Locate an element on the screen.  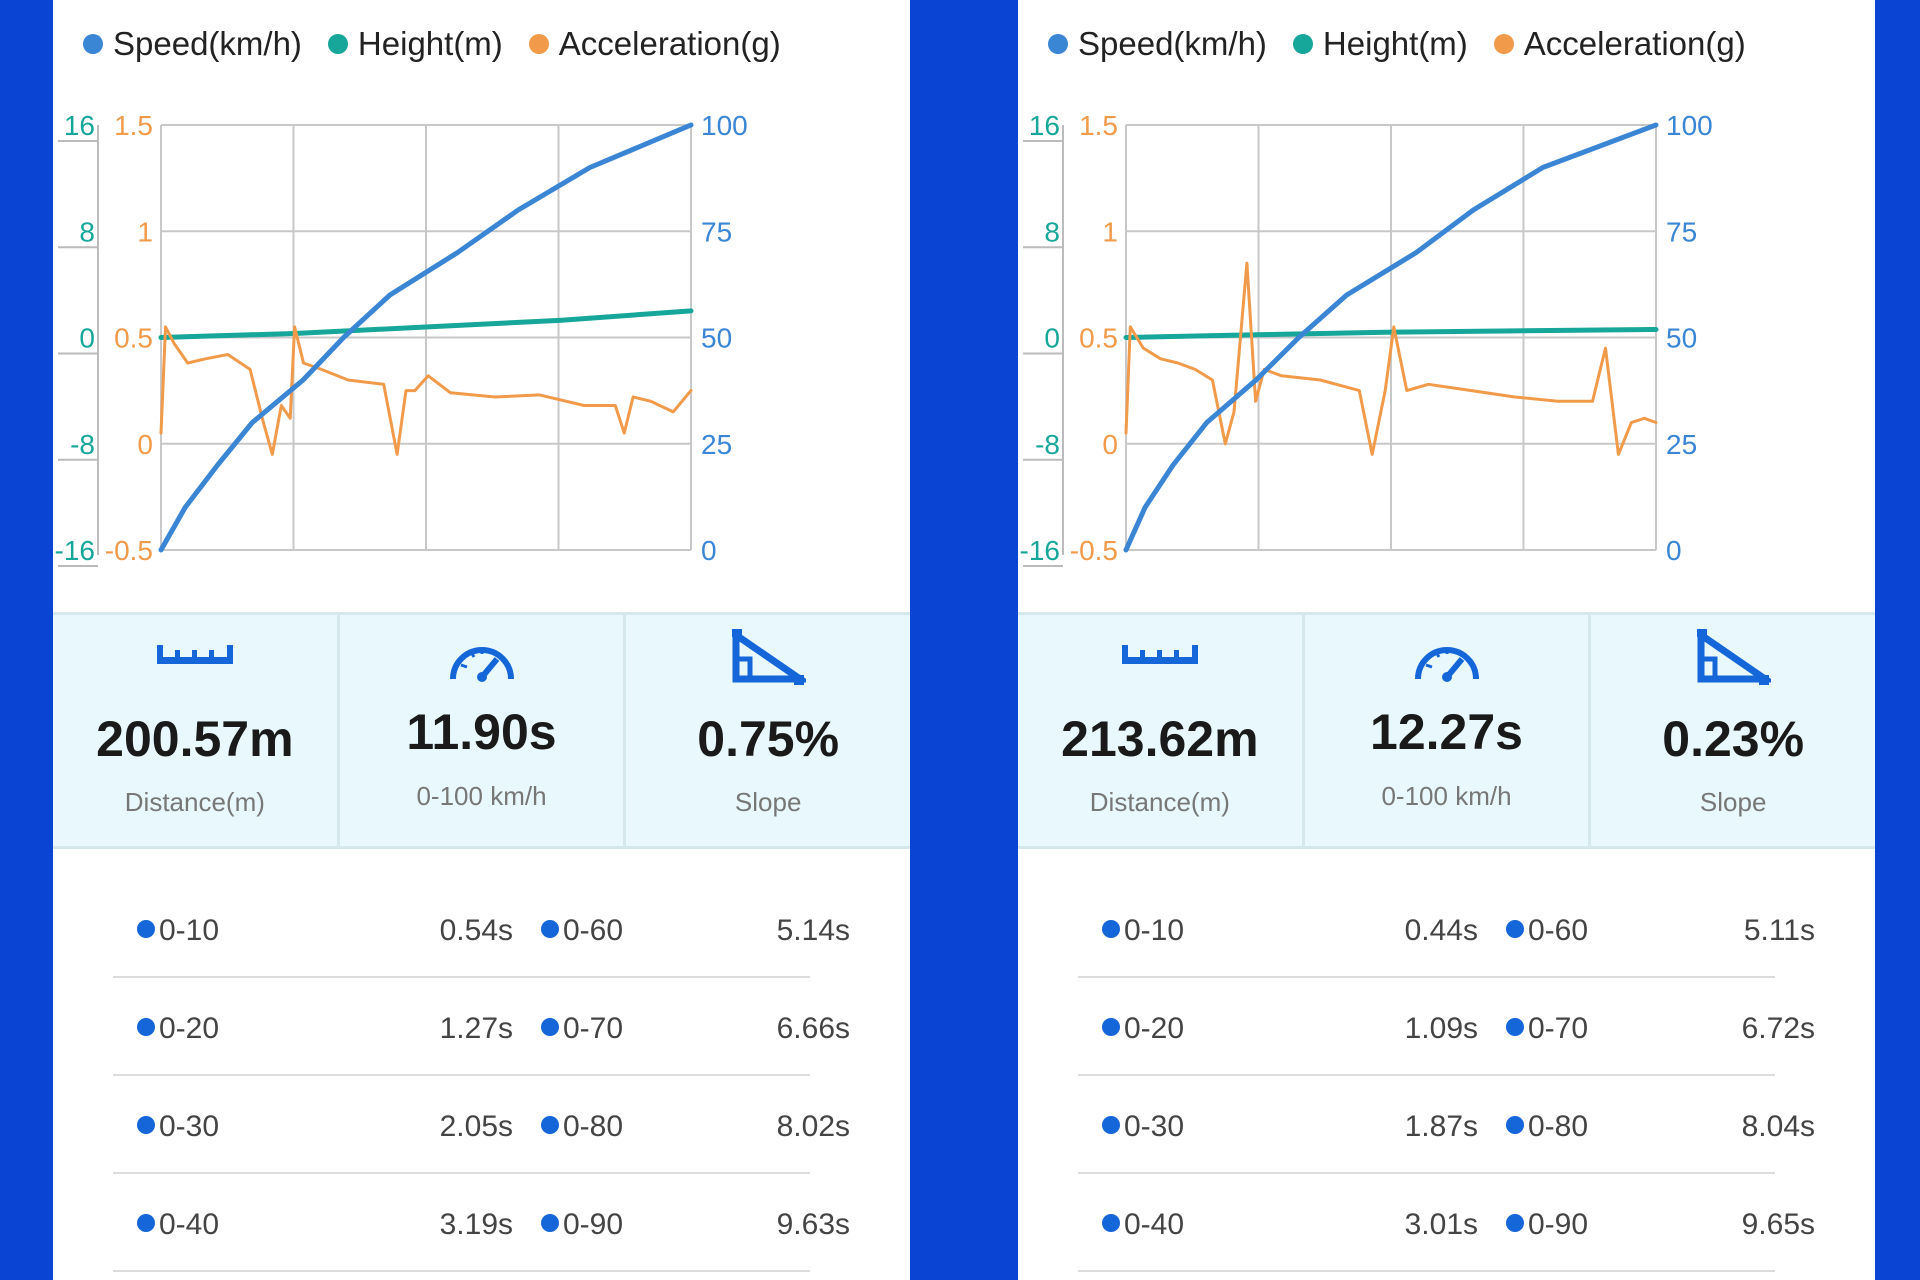
speed-series-line is located at coordinates (426, 337).